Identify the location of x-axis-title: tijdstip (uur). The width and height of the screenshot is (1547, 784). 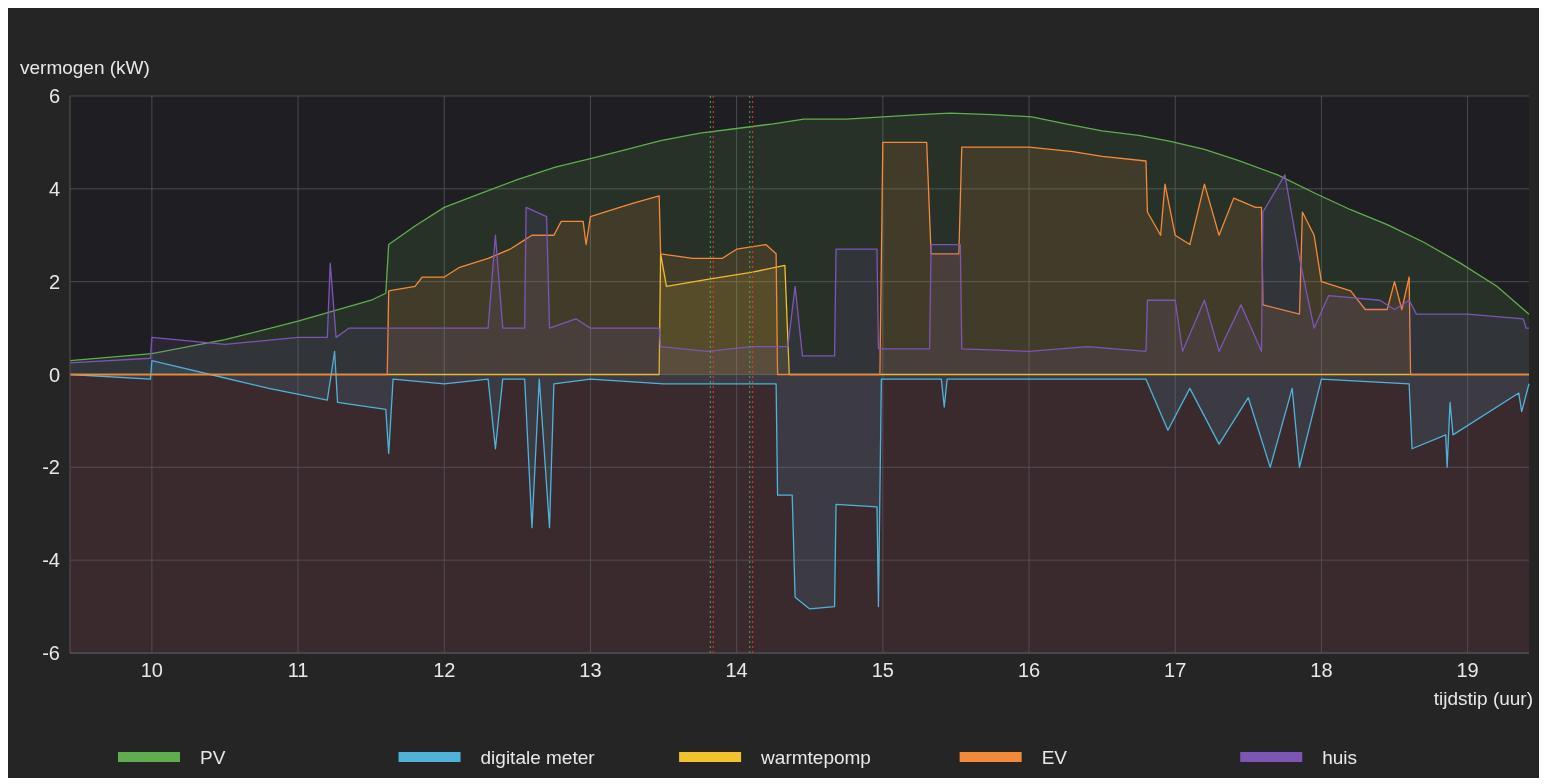
(1483, 698).